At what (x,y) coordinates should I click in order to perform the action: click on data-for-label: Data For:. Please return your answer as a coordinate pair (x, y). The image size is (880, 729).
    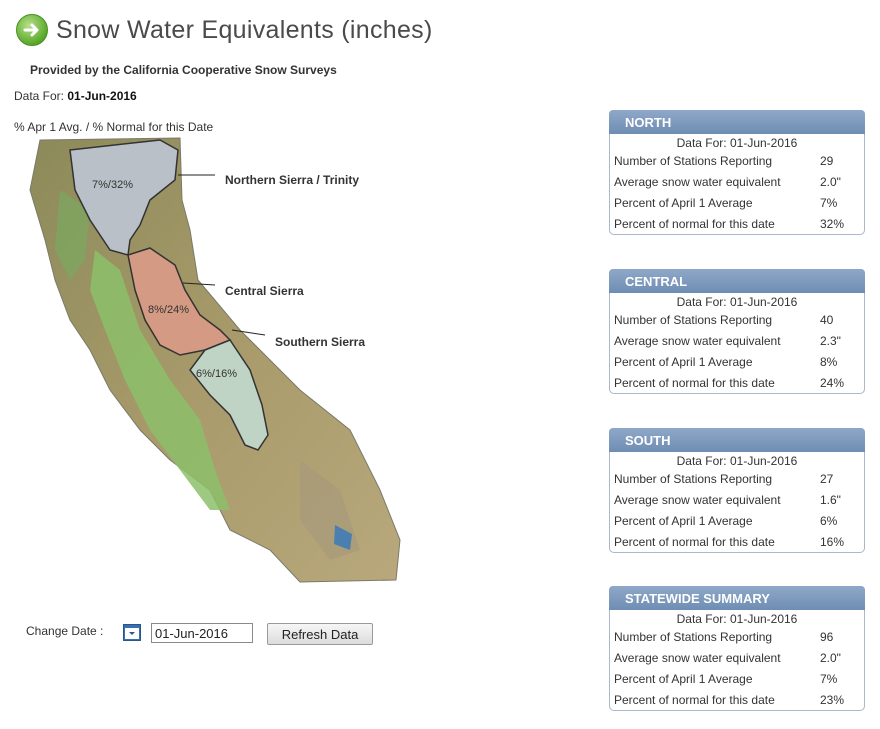
    Looking at the image, I should click on (39, 96).